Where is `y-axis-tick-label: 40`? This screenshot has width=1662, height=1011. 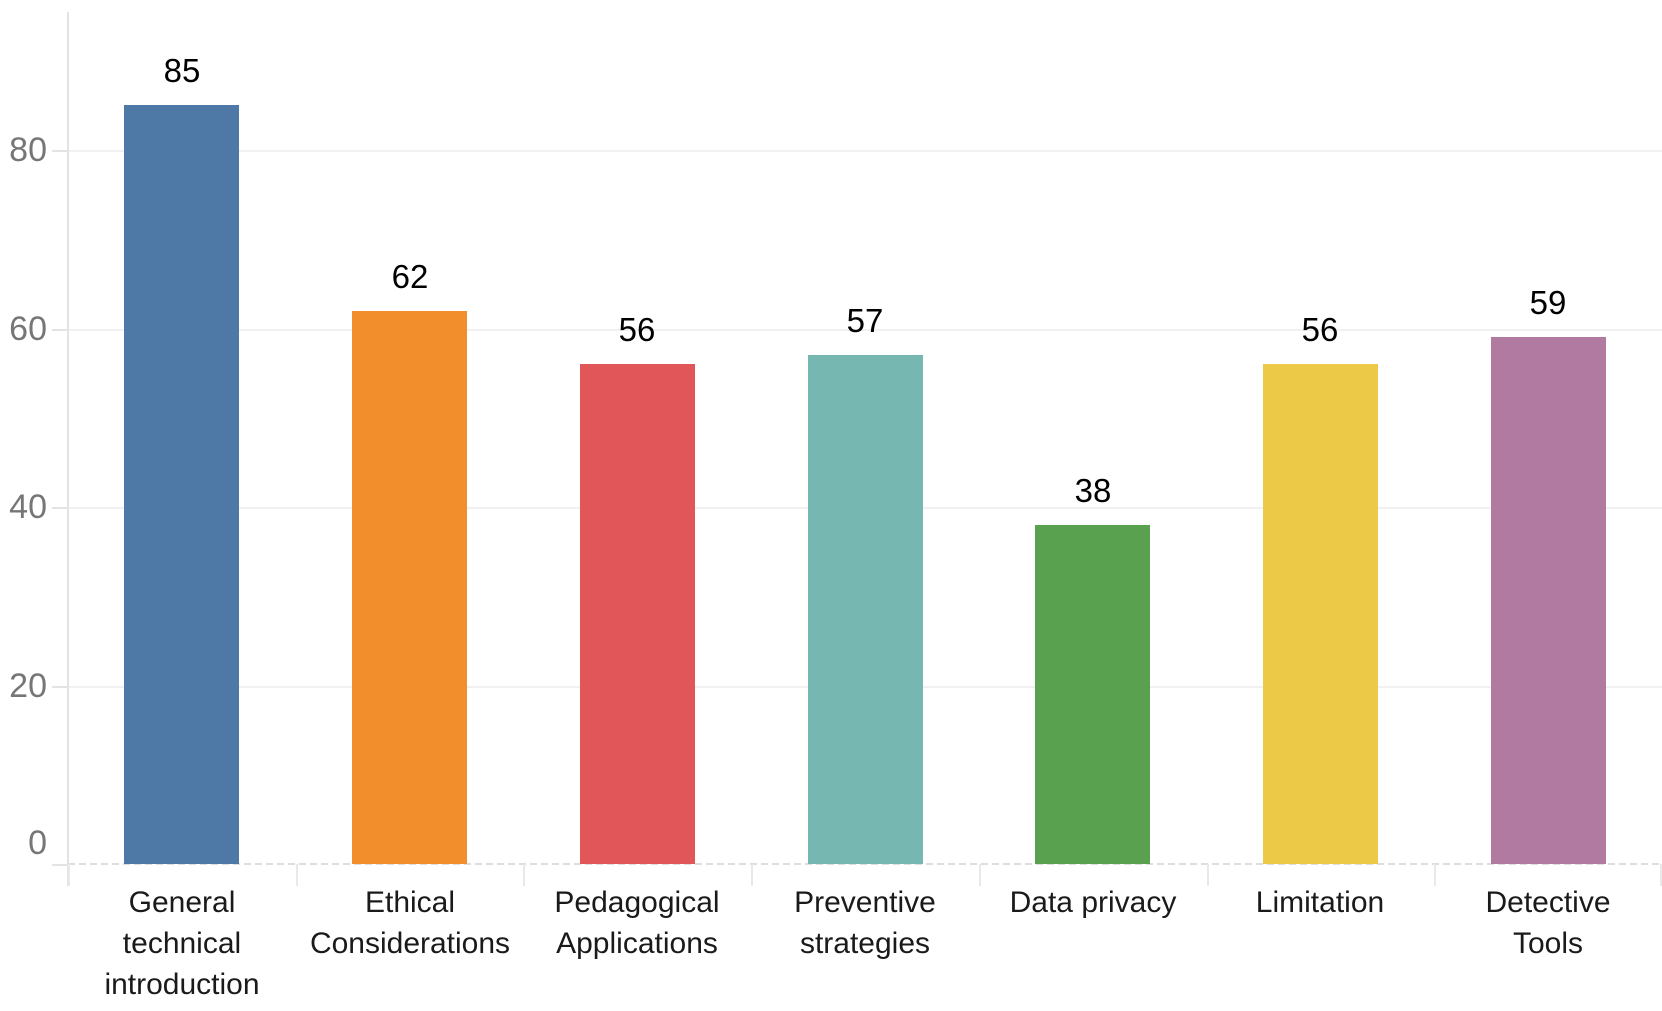
y-axis-tick-label: 40 is located at coordinates (28, 507).